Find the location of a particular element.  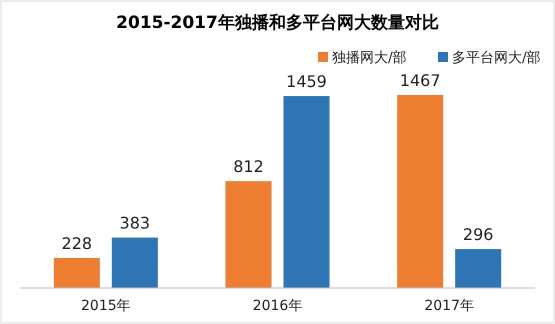

data-label: 383 is located at coordinates (135, 223).